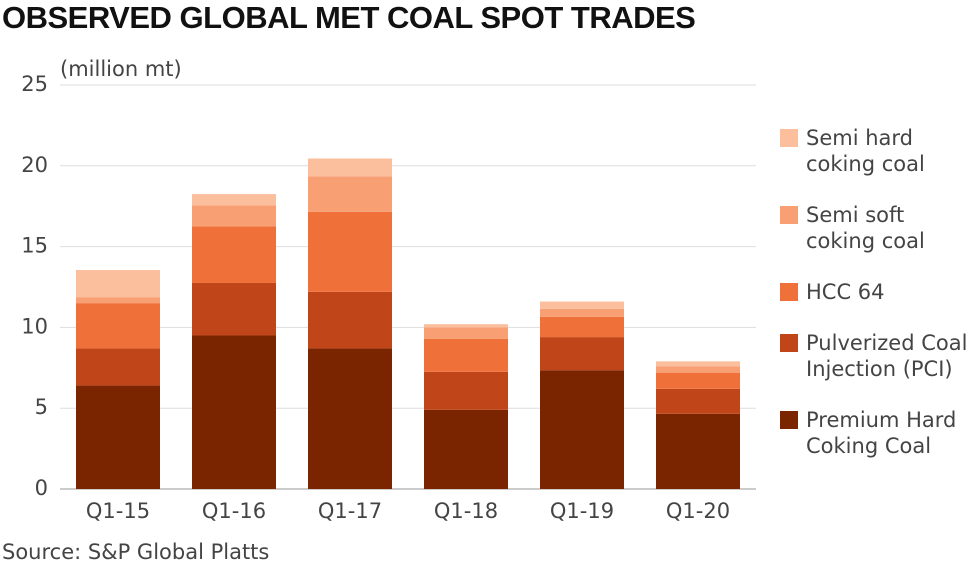 This screenshot has width=980, height=568. Describe the element at coordinates (121, 69) in the screenshot. I see `y-axis-label: (million mt)` at that location.